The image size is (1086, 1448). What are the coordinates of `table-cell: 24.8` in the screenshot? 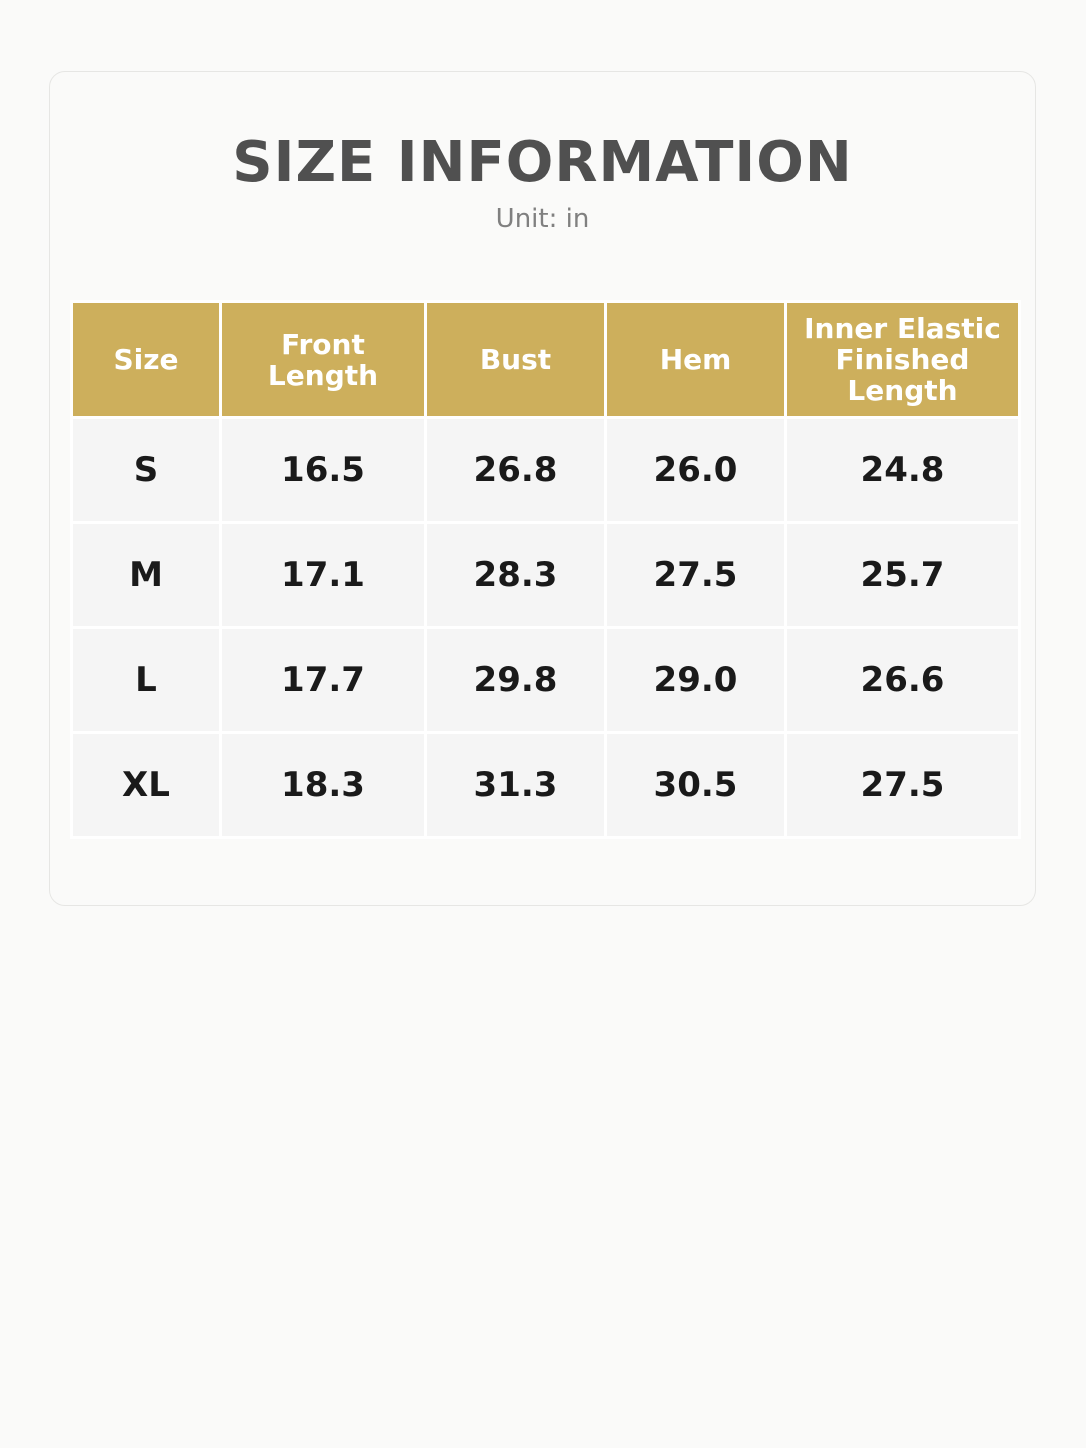 It's located at (902, 470).